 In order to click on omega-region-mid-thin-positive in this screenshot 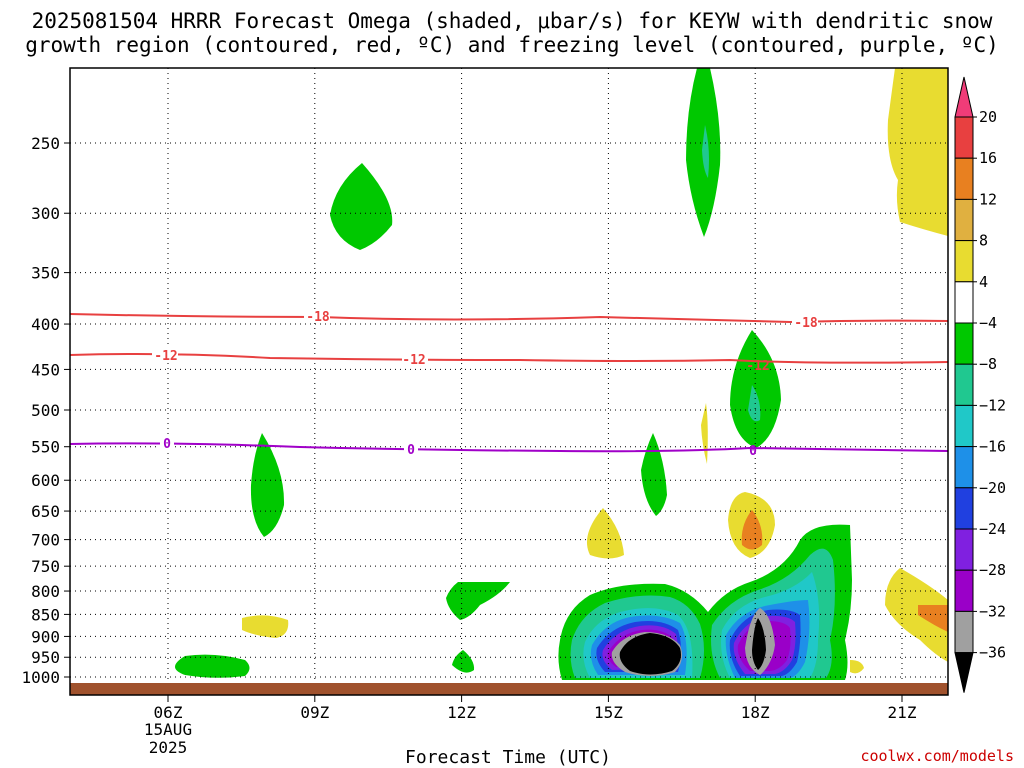, I will do `click(704, 433)`.